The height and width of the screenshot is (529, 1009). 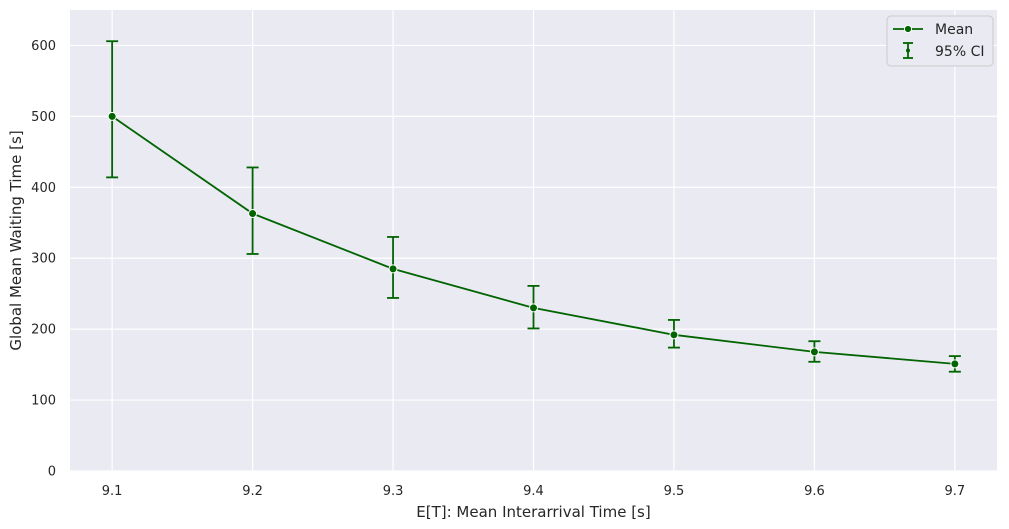 I want to click on x-tick-label: 9.3, so click(x=393, y=491).